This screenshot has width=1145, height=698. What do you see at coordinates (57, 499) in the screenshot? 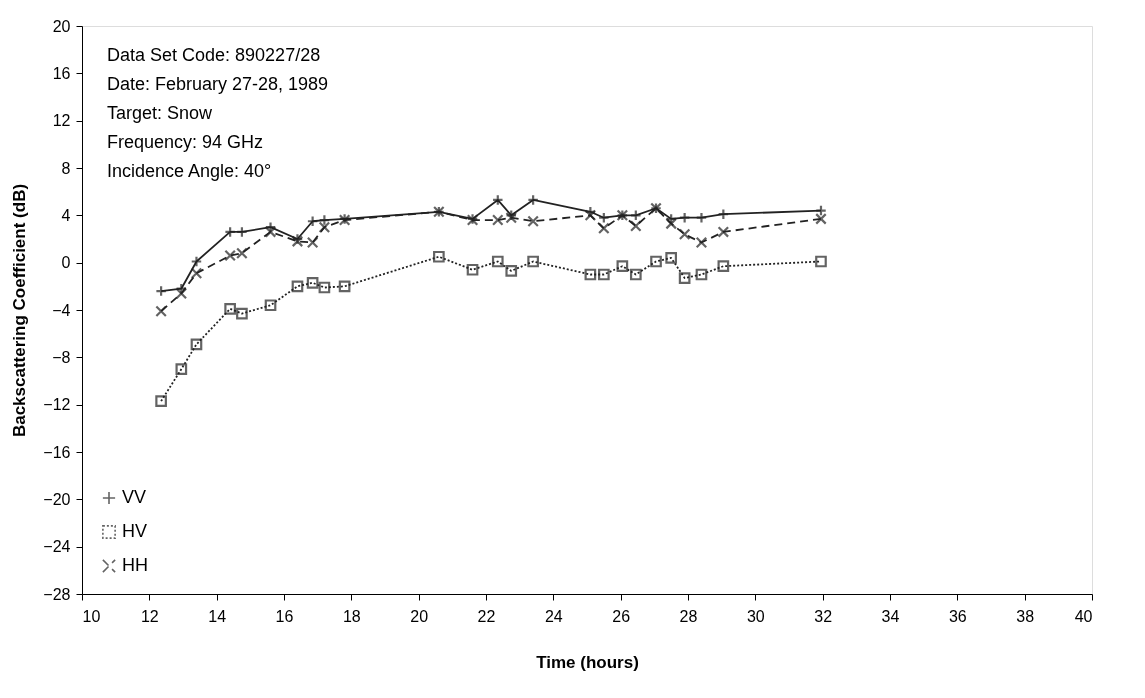
I see `y-tick-label: −20` at bounding box center [57, 499].